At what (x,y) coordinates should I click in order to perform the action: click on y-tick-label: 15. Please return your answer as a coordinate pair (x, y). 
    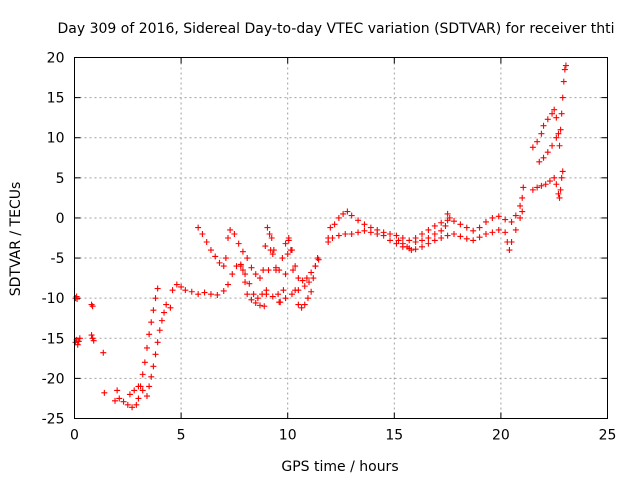
    Looking at the image, I should click on (56, 99).